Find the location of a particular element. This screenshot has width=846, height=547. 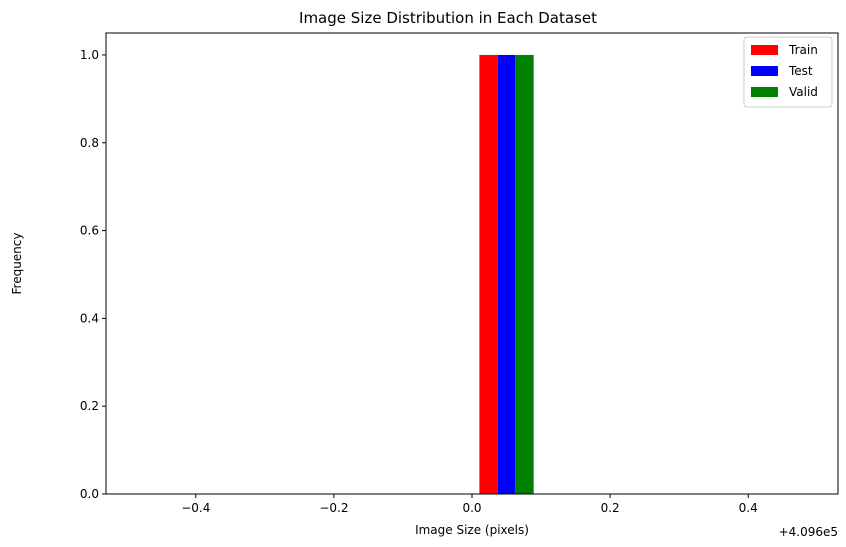

y-axis-ticks: 0.0 0.2 0.4 0.6 0.8 1.0 is located at coordinates (93, 274).